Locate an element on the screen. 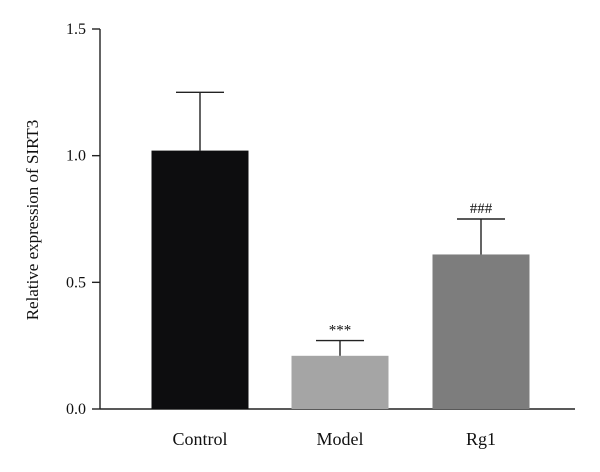  bar-control is located at coordinates (200, 279).